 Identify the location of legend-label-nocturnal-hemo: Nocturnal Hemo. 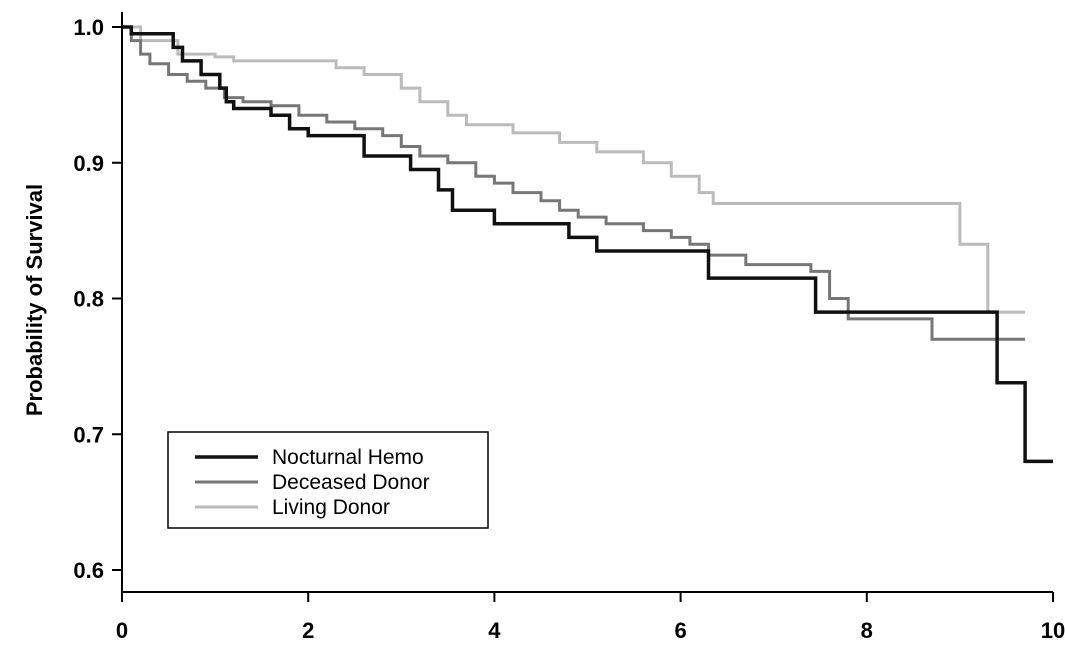
(348, 457).